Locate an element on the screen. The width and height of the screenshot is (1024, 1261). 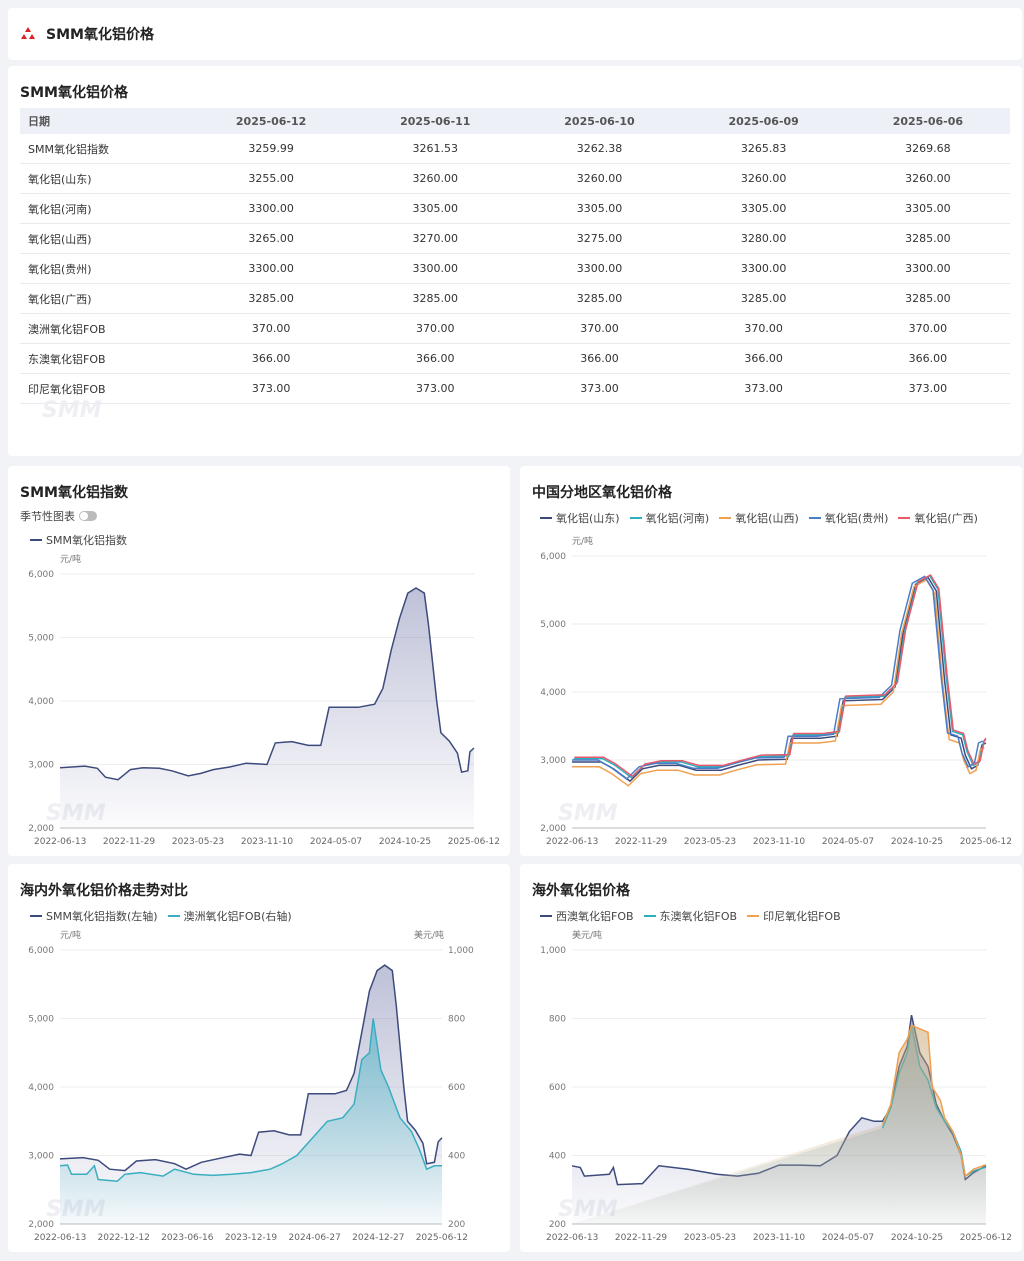
legend-item: 氧化铝(山东) is located at coordinates (580, 518).